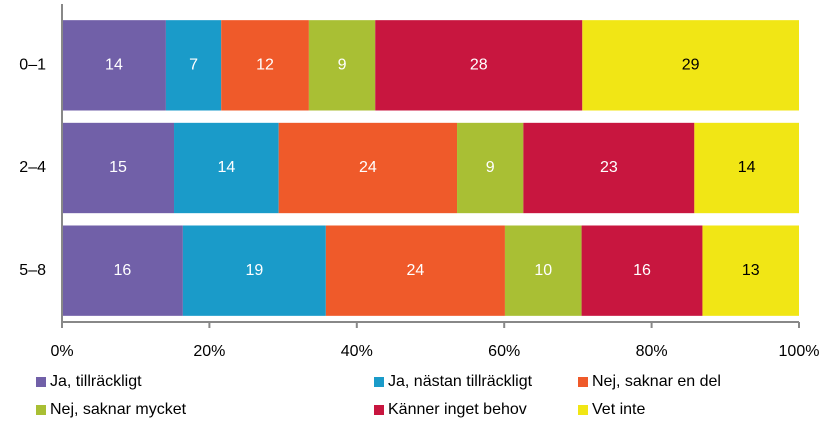 The height and width of the screenshot is (432, 829). I want to click on legend-label: Nej, saknar mycket, so click(118, 409).